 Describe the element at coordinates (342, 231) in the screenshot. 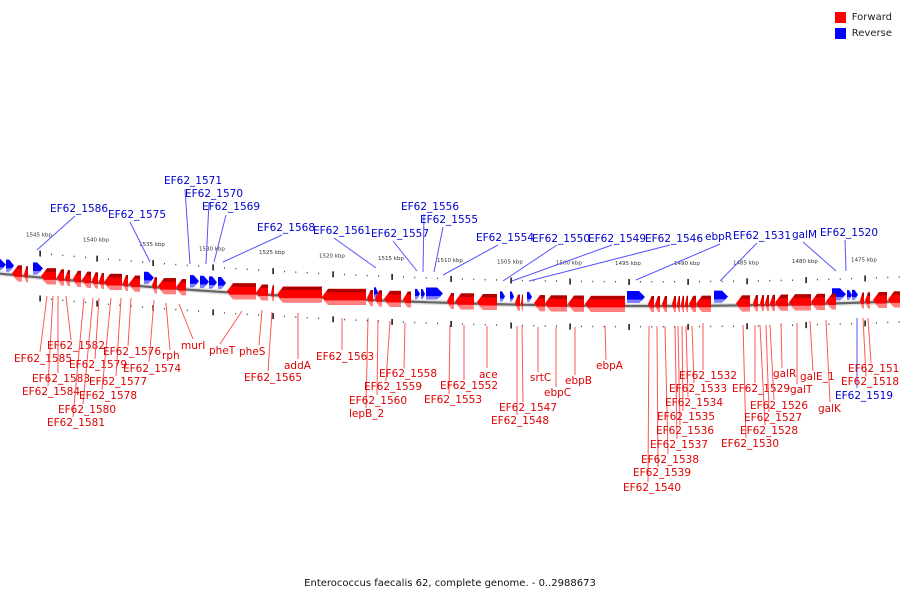

I see `reverse-gene-label: EF62_1561` at that location.